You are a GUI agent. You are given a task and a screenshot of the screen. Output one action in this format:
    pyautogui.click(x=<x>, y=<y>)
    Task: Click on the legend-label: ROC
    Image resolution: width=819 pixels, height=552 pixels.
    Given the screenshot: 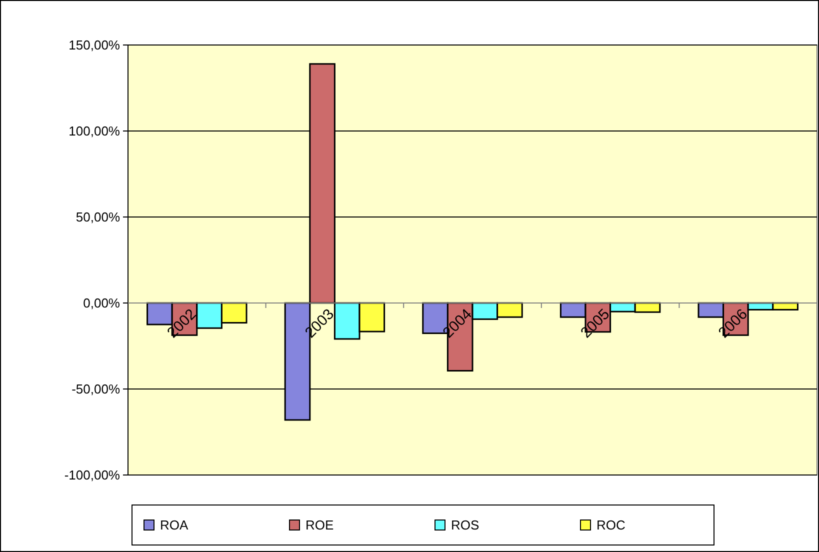 What is the action you would take?
    pyautogui.click(x=611, y=525)
    